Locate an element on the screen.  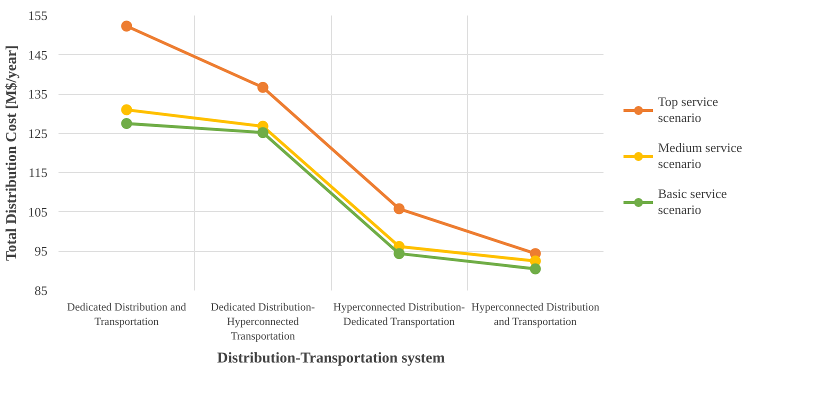
y-tick-label: 105 is located at coordinates (38, 212).